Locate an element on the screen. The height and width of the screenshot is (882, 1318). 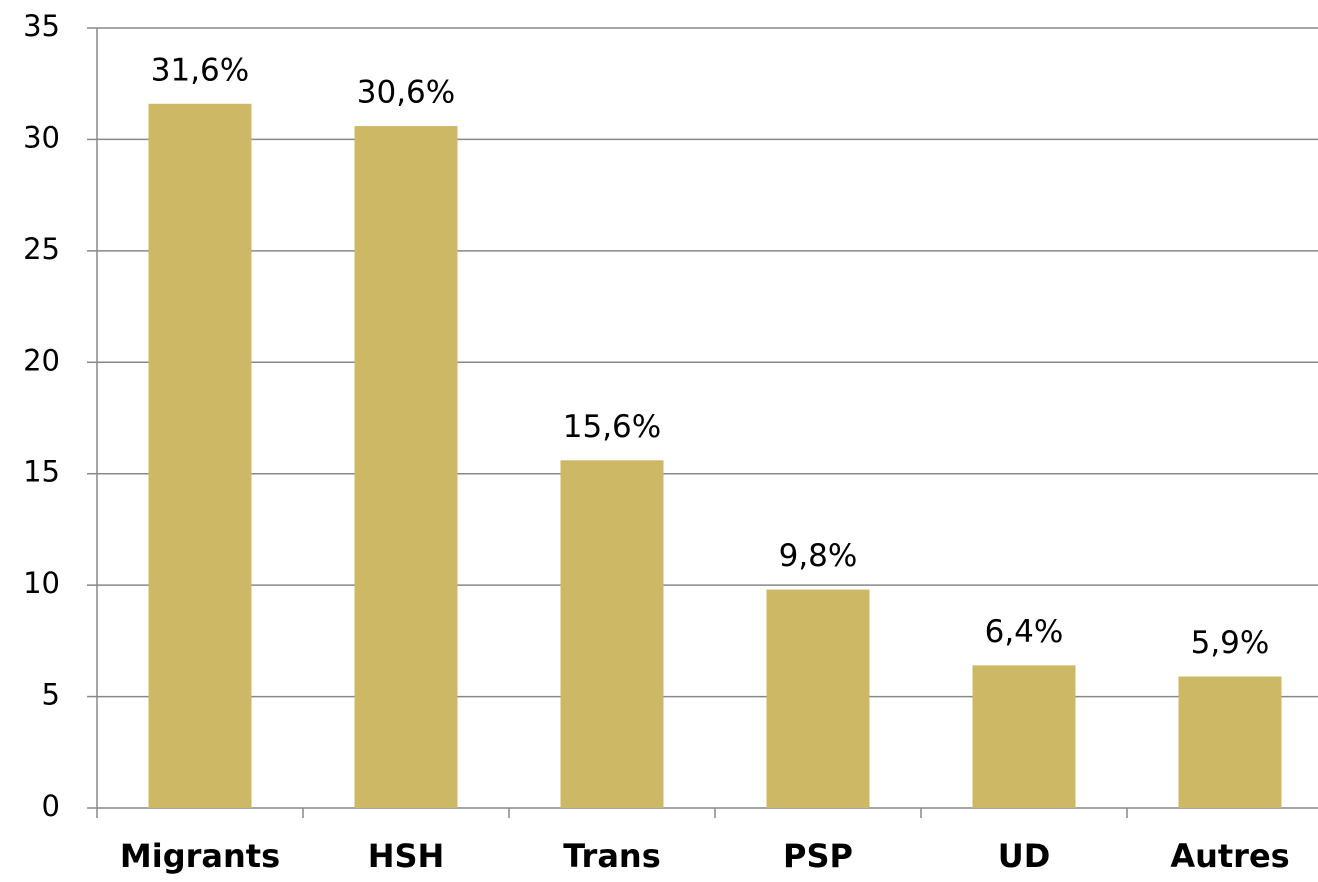
x-tick-label: Autres is located at coordinates (1229, 856).